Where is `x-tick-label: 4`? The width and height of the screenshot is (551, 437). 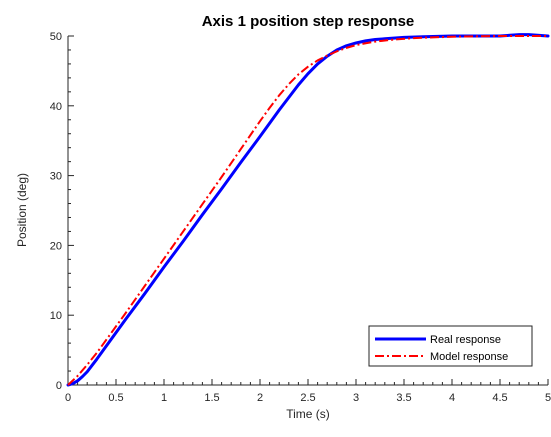
x-tick-label: 4 is located at coordinates (452, 398).